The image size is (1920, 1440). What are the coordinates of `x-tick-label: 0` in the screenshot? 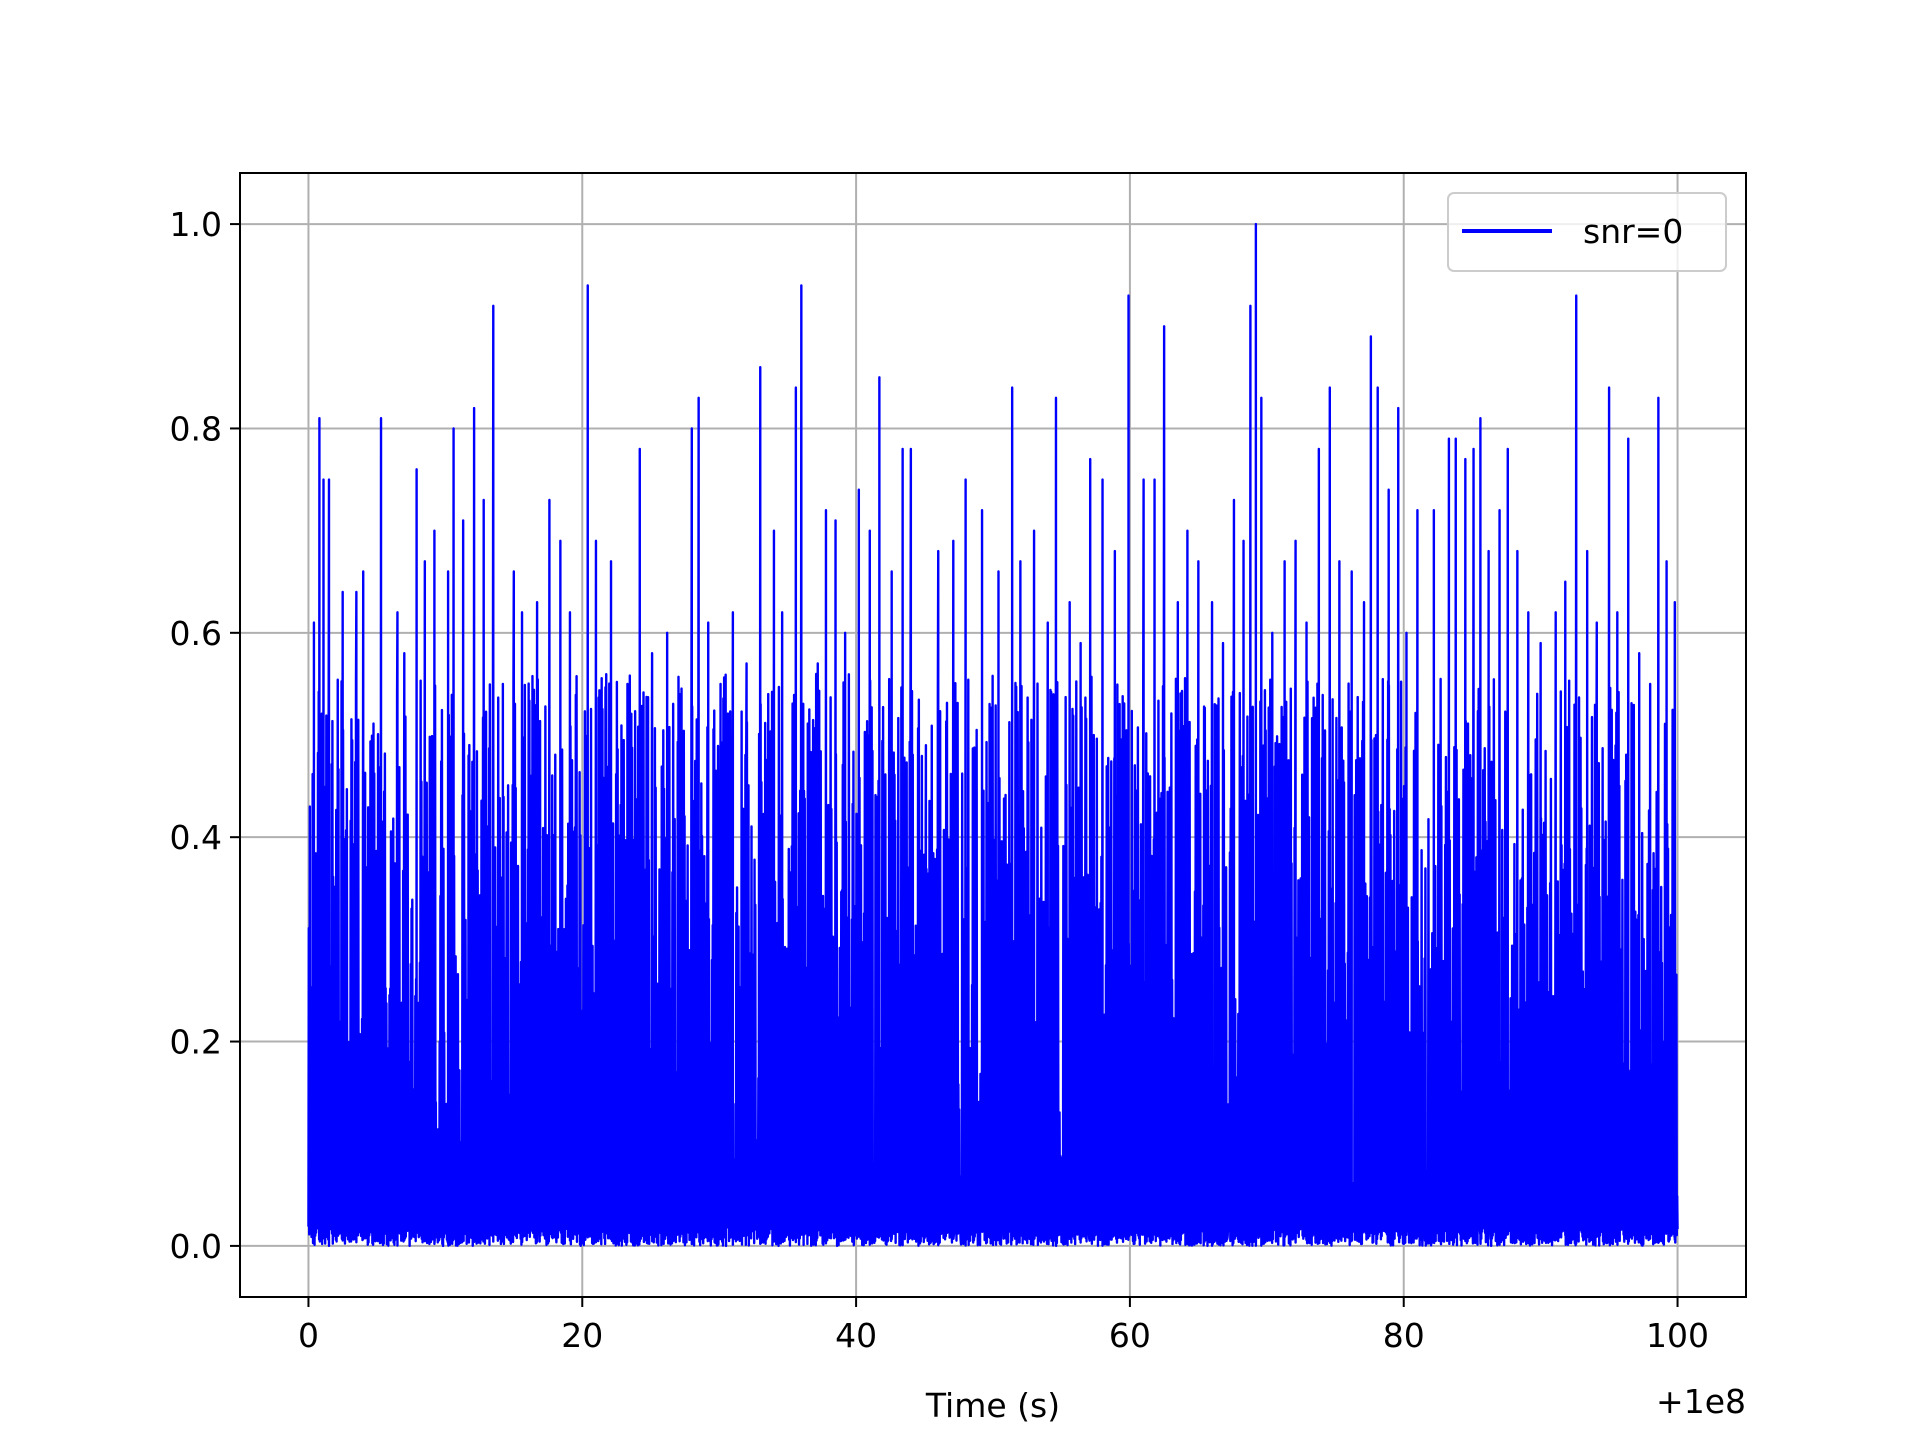 It's located at (308, 1335).